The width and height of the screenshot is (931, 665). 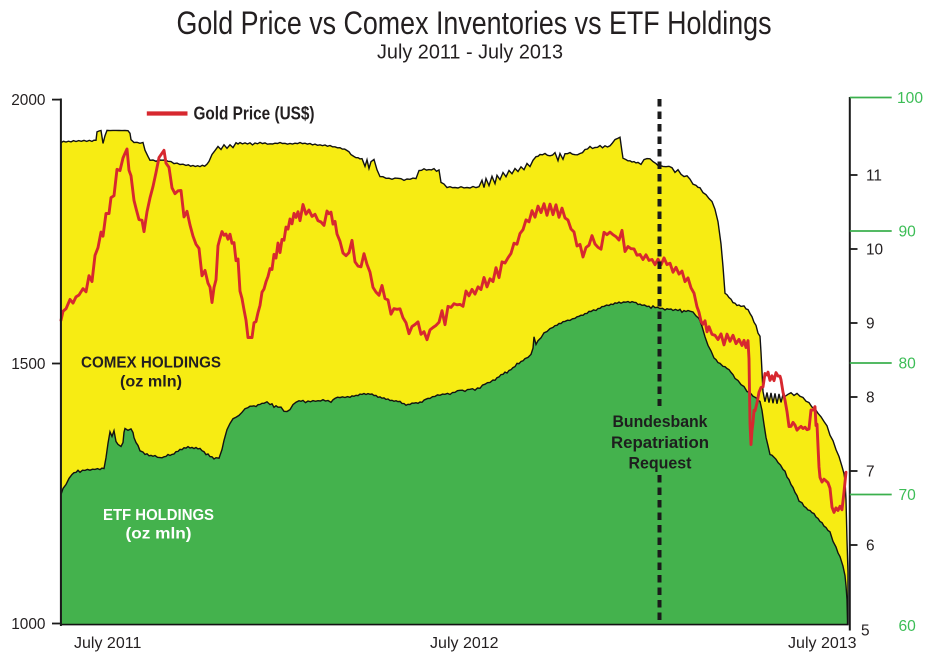 I want to click on svg-text: 80, so click(x=908, y=363).